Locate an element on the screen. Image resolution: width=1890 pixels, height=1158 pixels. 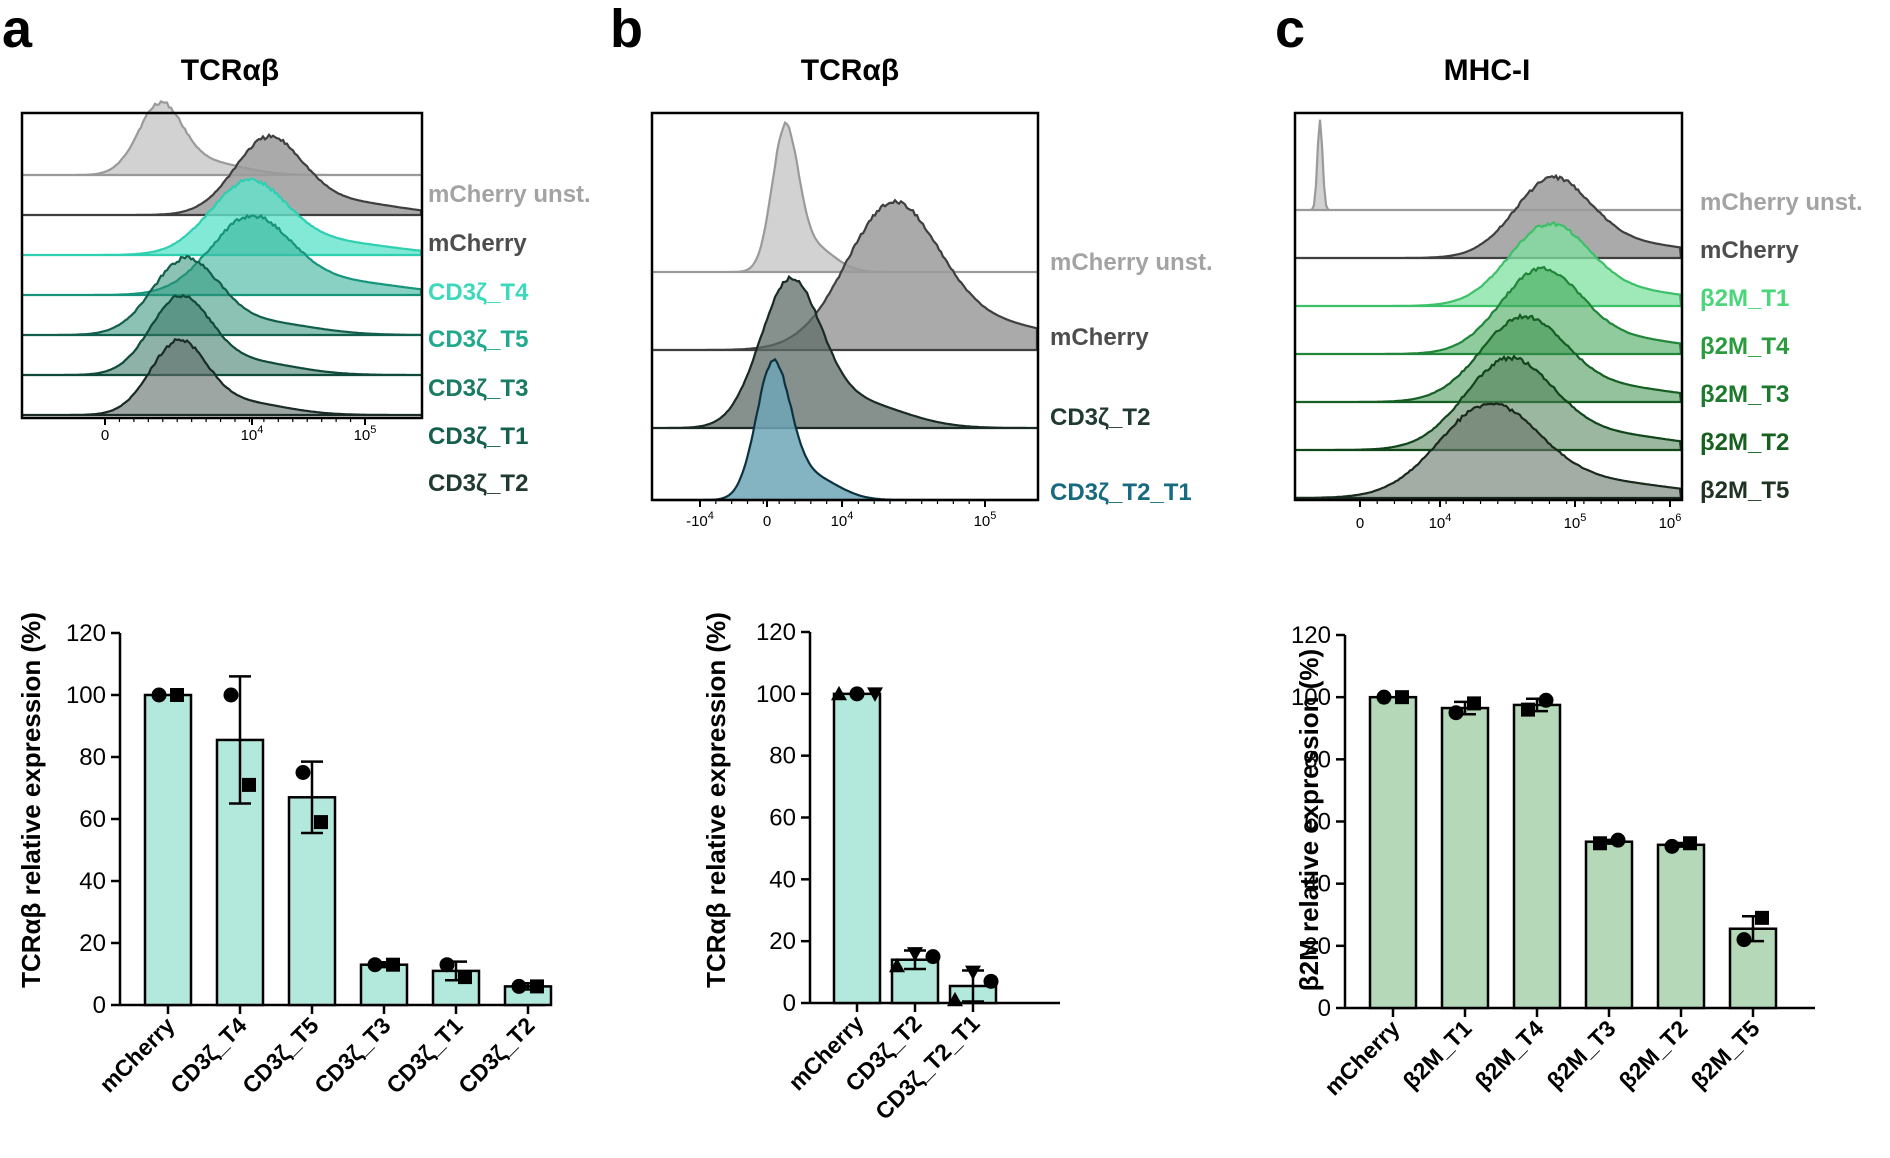
y-tick-label-b-3: 60 is located at coordinates (782, 818).